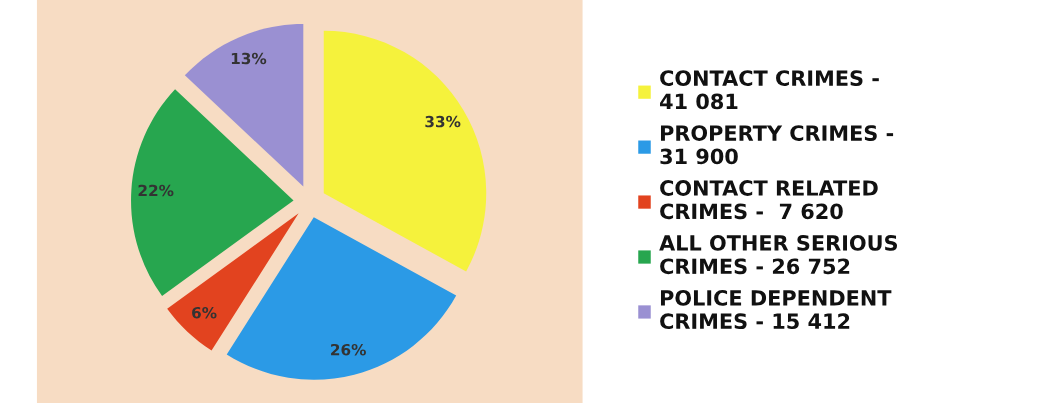 This screenshot has width=1050, height=403. What do you see at coordinates (769, 90) in the screenshot?
I see `legend-label: CONTACT CRIMES - 41 081` at bounding box center [769, 90].